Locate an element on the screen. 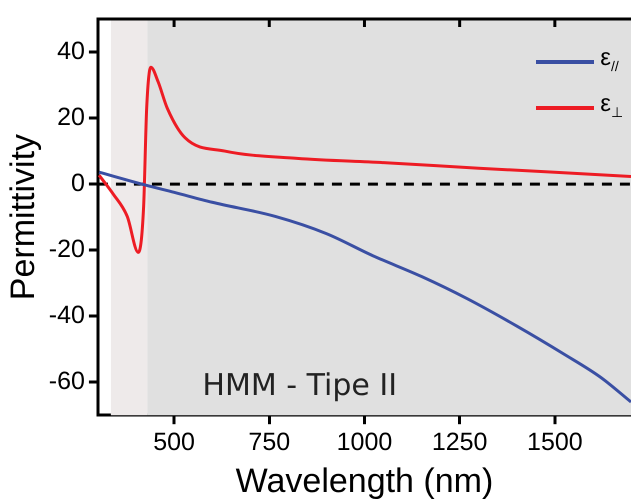 The width and height of the screenshot is (631, 503). x-tick-label: 500 is located at coordinates (174, 442).